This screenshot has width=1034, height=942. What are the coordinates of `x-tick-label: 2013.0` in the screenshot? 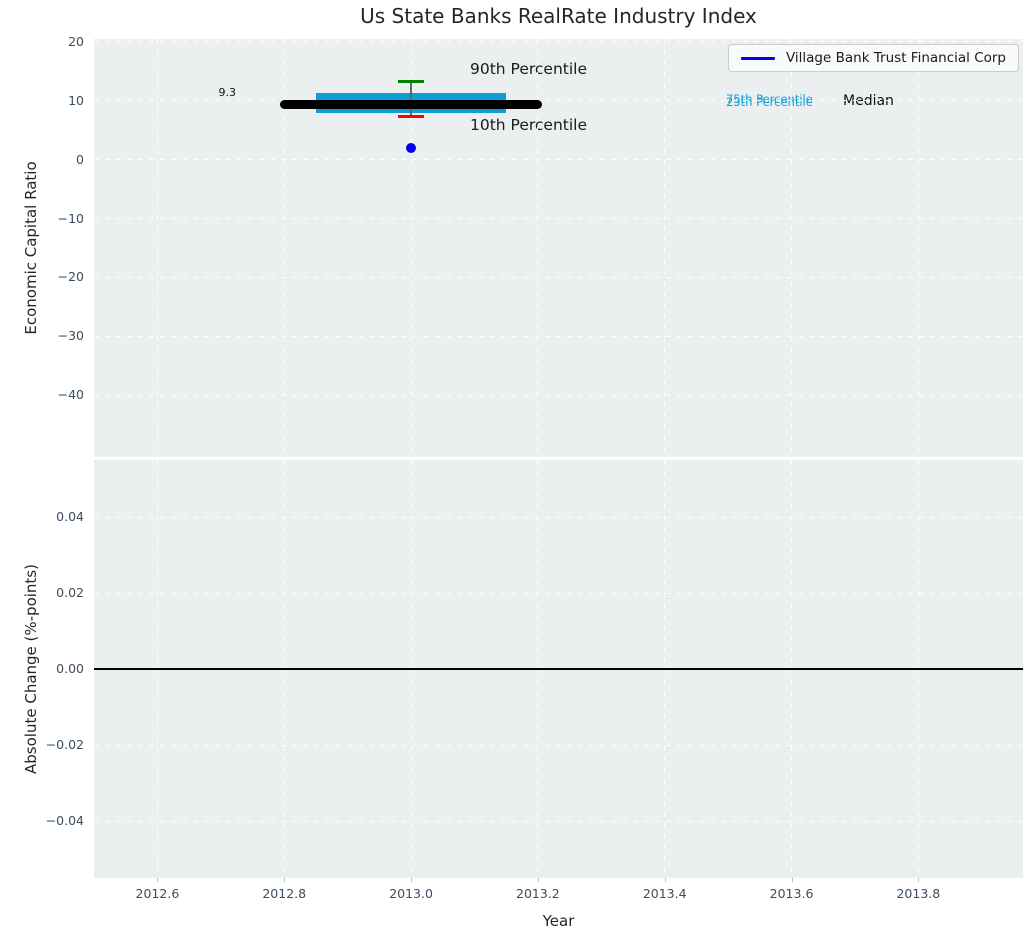 It's located at (411, 893).